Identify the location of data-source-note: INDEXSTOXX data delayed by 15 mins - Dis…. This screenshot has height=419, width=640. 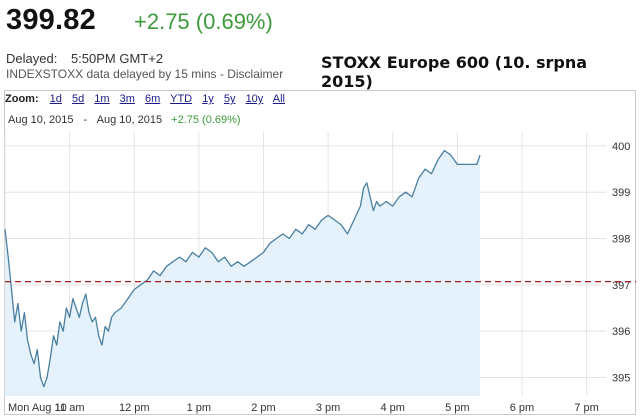
(145, 74).